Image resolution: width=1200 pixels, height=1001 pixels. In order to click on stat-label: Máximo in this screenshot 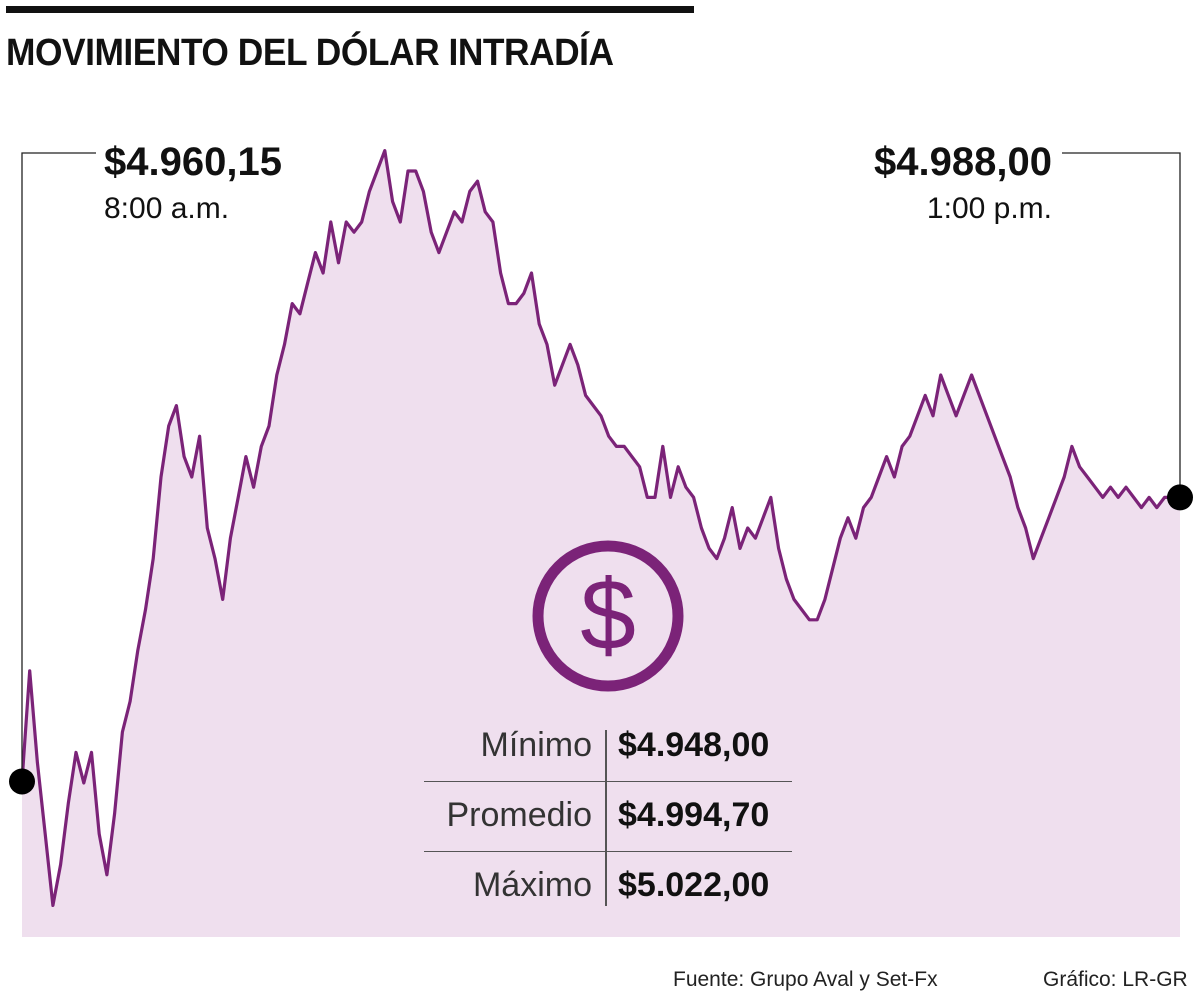, I will do `click(532, 885)`.